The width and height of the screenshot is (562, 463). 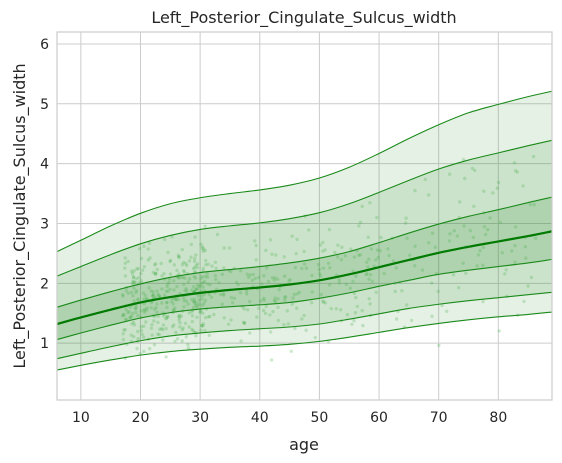 What do you see at coordinates (200, 418) in the screenshot?
I see `x-tick-label: 30` at bounding box center [200, 418].